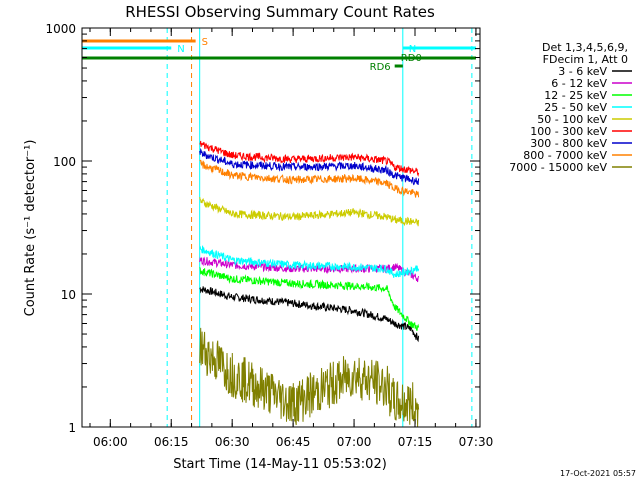 This screenshot has height=480, width=640. Describe the element at coordinates (585, 47) in the screenshot. I see `legend-header: Det 1,3,4,5,6,9,` at that location.